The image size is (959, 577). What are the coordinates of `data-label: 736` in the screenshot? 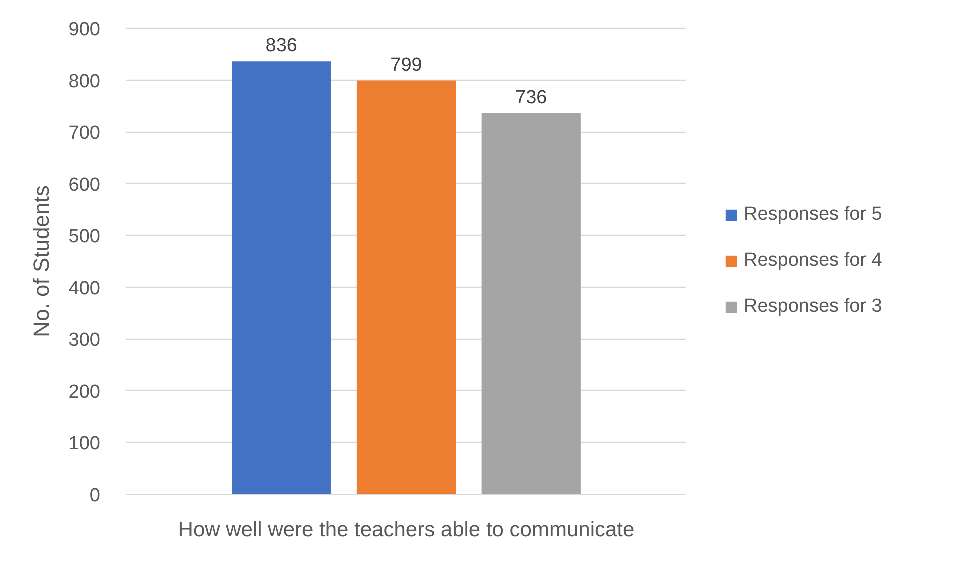 It's located at (532, 97).